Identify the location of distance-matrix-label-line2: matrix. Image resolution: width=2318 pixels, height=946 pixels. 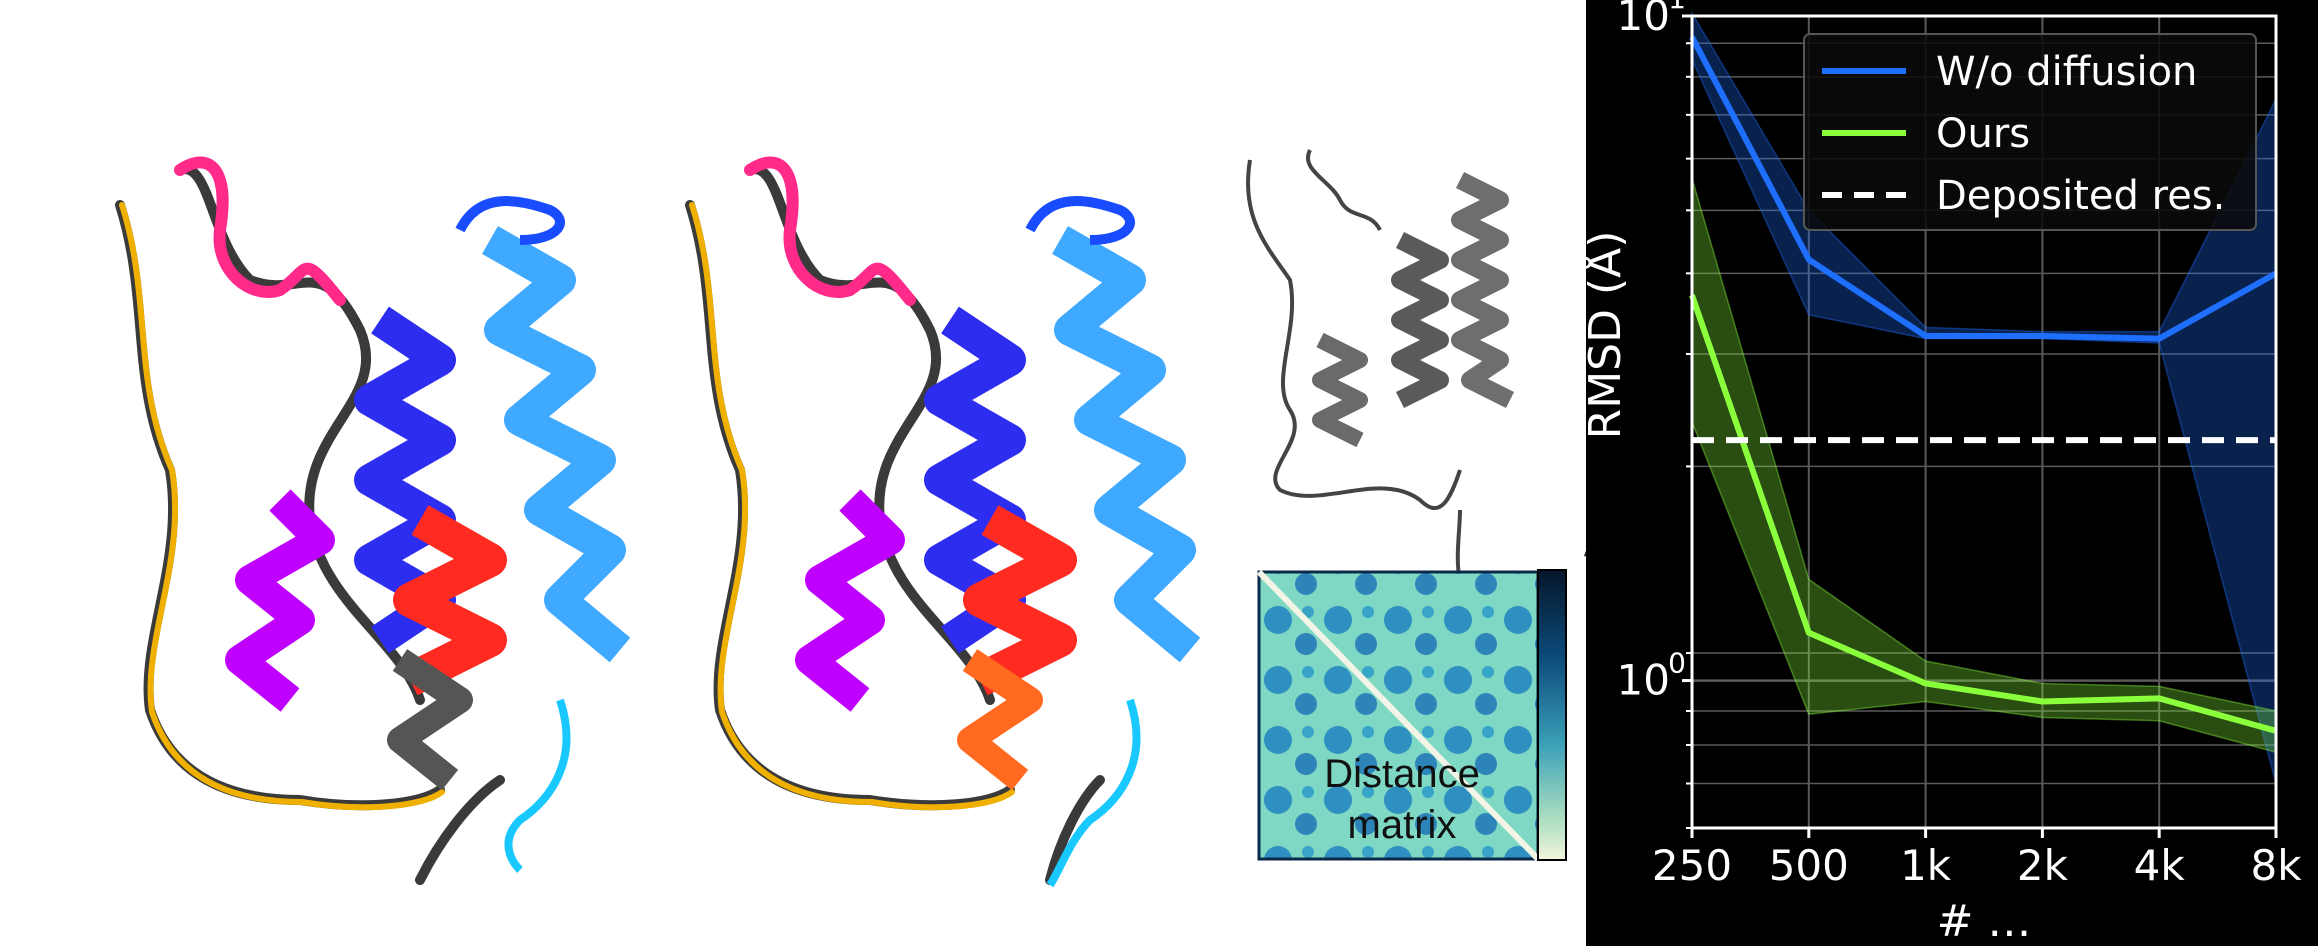
(1402, 825).